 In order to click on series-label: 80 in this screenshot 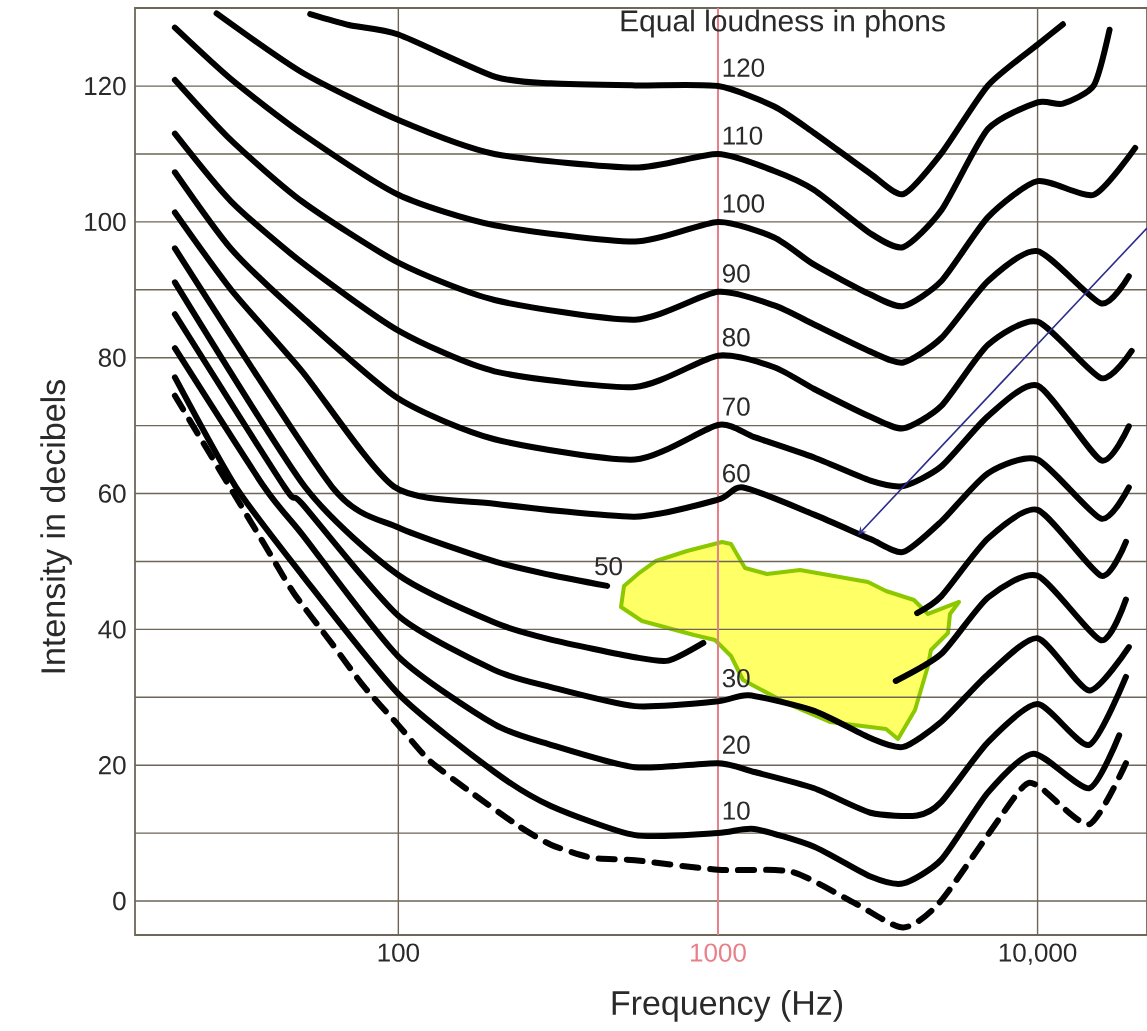, I will do `click(736, 337)`.